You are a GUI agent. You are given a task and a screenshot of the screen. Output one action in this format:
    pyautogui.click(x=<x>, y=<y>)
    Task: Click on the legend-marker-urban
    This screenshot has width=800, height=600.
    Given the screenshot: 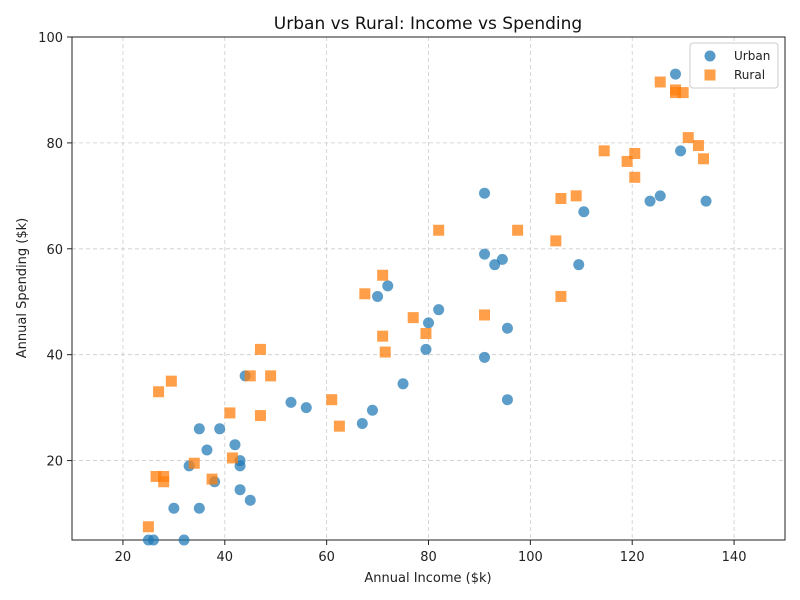 What is the action you would take?
    pyautogui.click(x=710, y=56)
    